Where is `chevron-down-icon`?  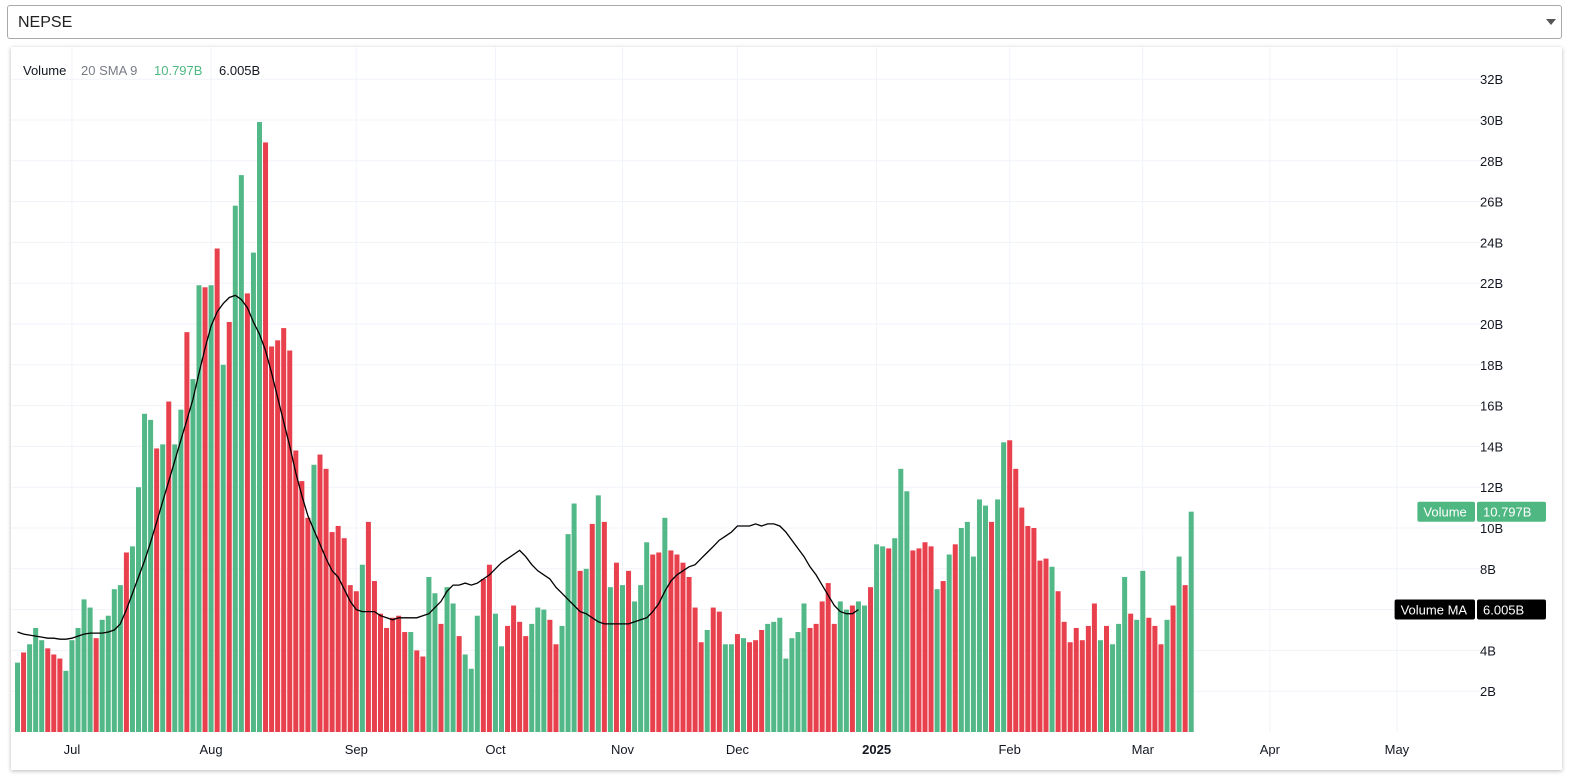
chevron-down-icon is located at coordinates (1551, 22).